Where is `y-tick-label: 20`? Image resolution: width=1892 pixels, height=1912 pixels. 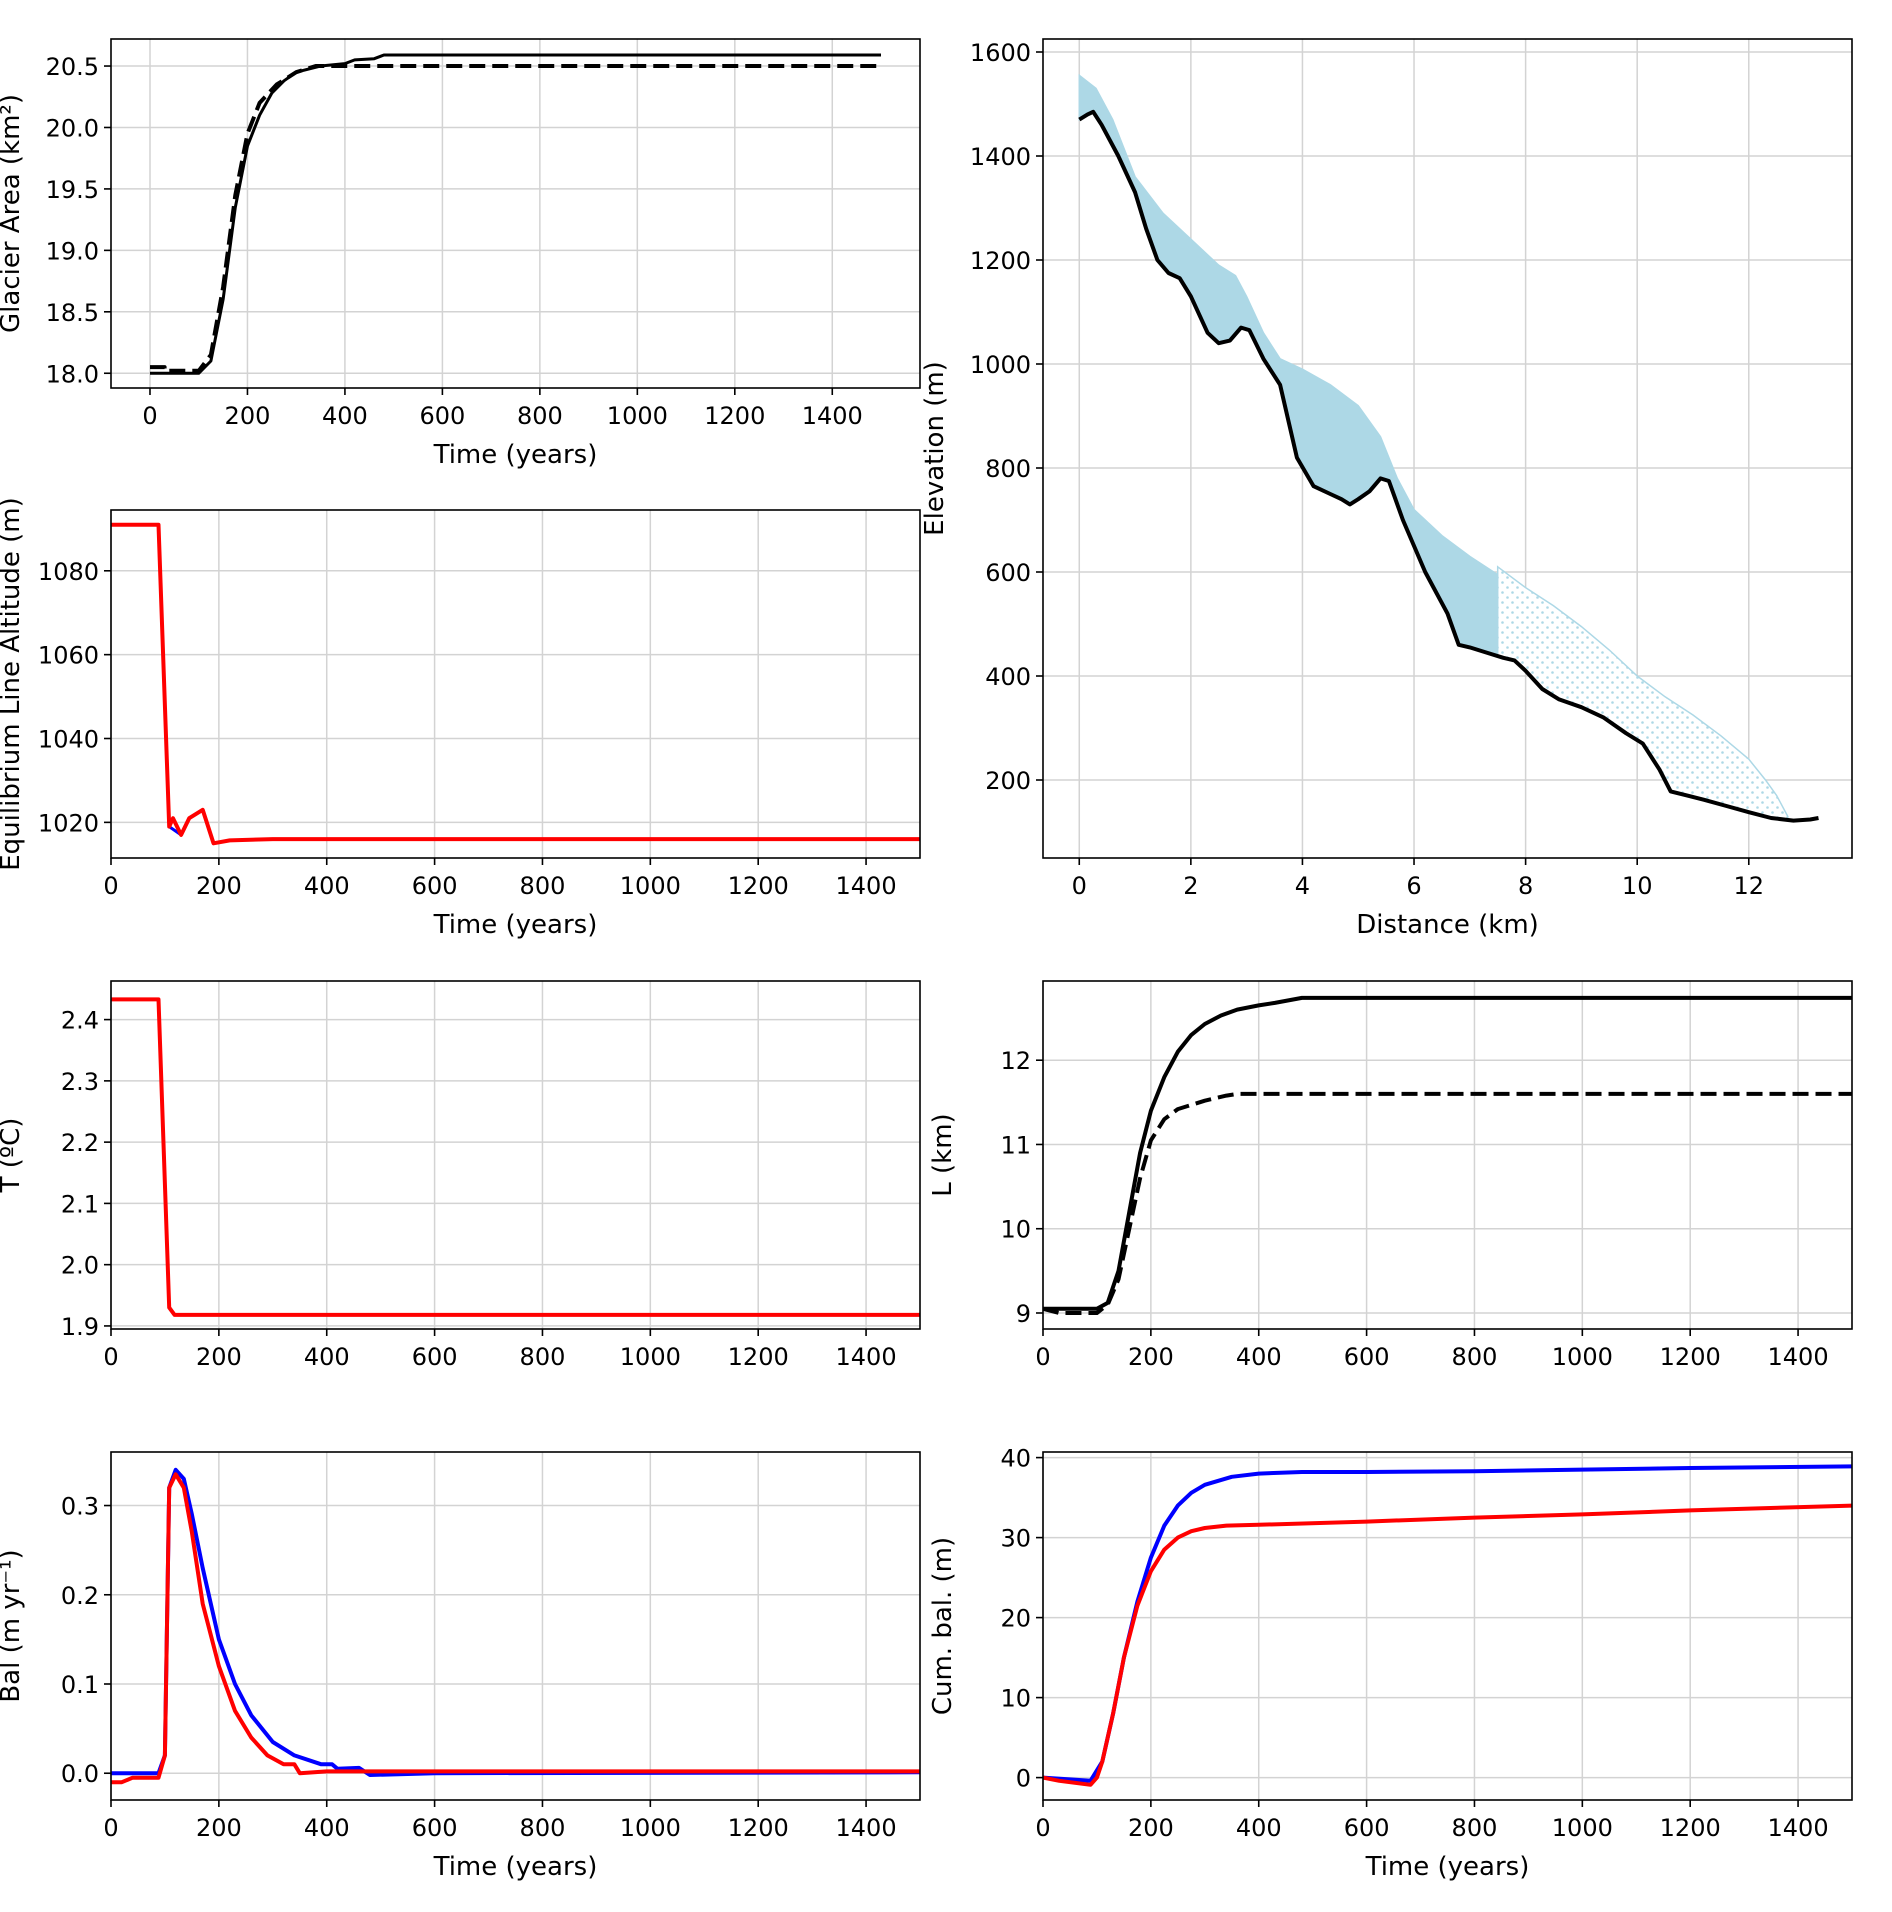 y-tick-label: 20 is located at coordinates (1015, 1619).